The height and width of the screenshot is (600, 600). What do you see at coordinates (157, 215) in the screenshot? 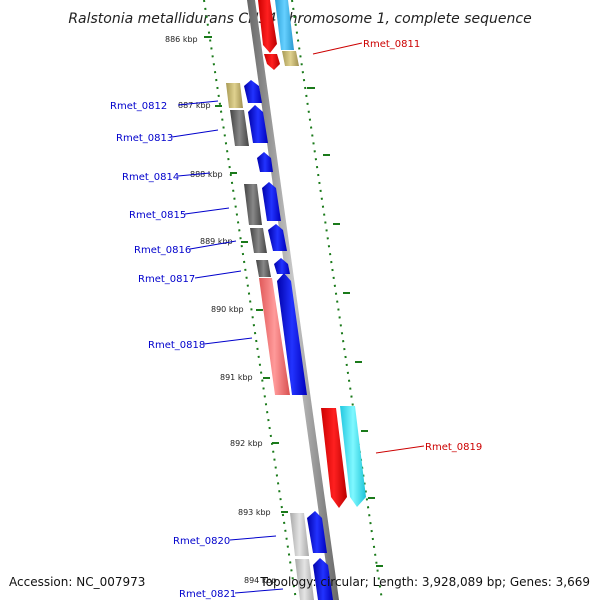
I see `gene-label-rmet-0815: Rmet_0815` at bounding box center [157, 215].